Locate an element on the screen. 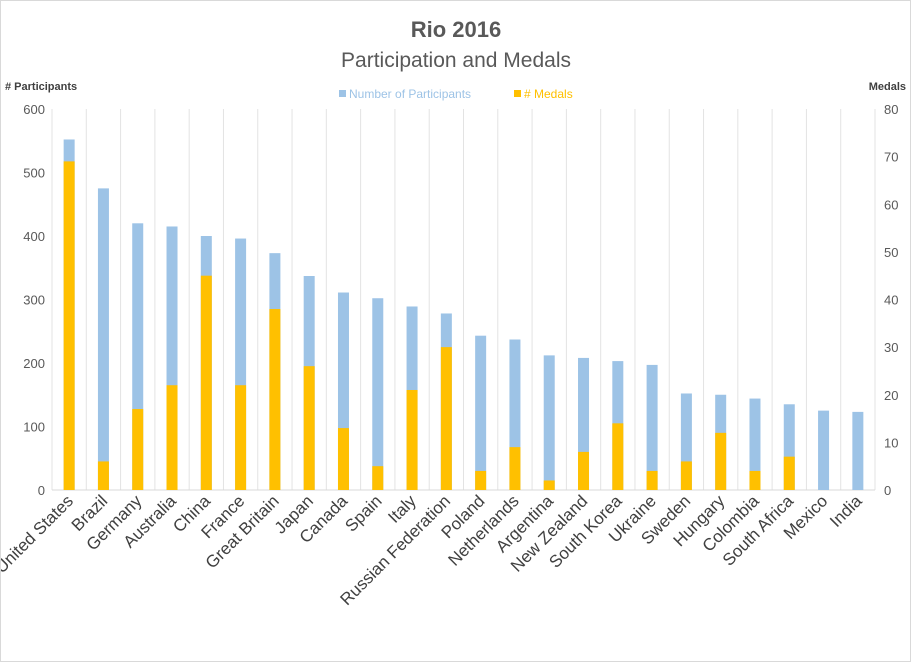 This screenshot has width=911, height=662. right-tick-label: 80 is located at coordinates (891, 109).